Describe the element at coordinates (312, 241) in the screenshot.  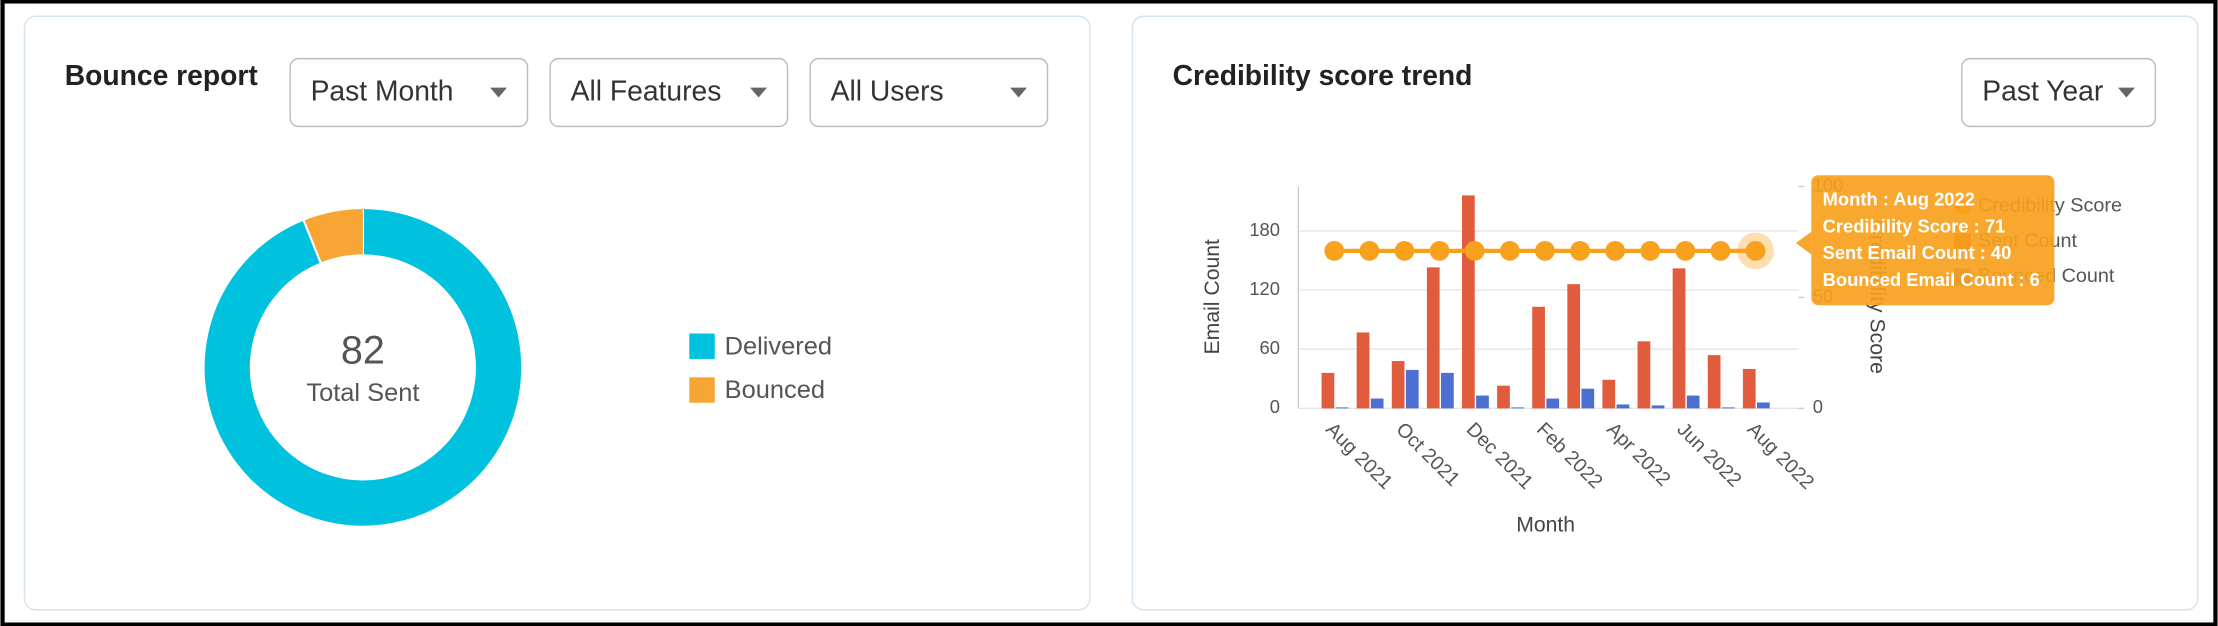
I see `donut-separator` at that location.